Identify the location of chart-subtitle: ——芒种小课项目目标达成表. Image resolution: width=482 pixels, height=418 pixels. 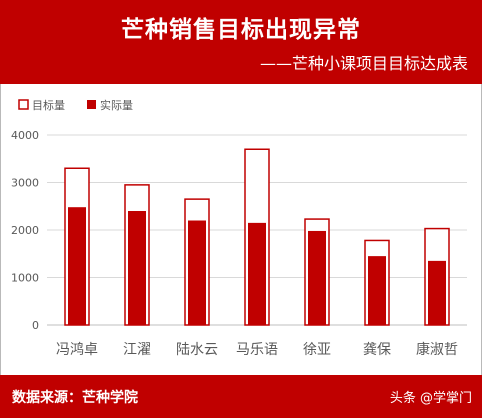
(363, 63).